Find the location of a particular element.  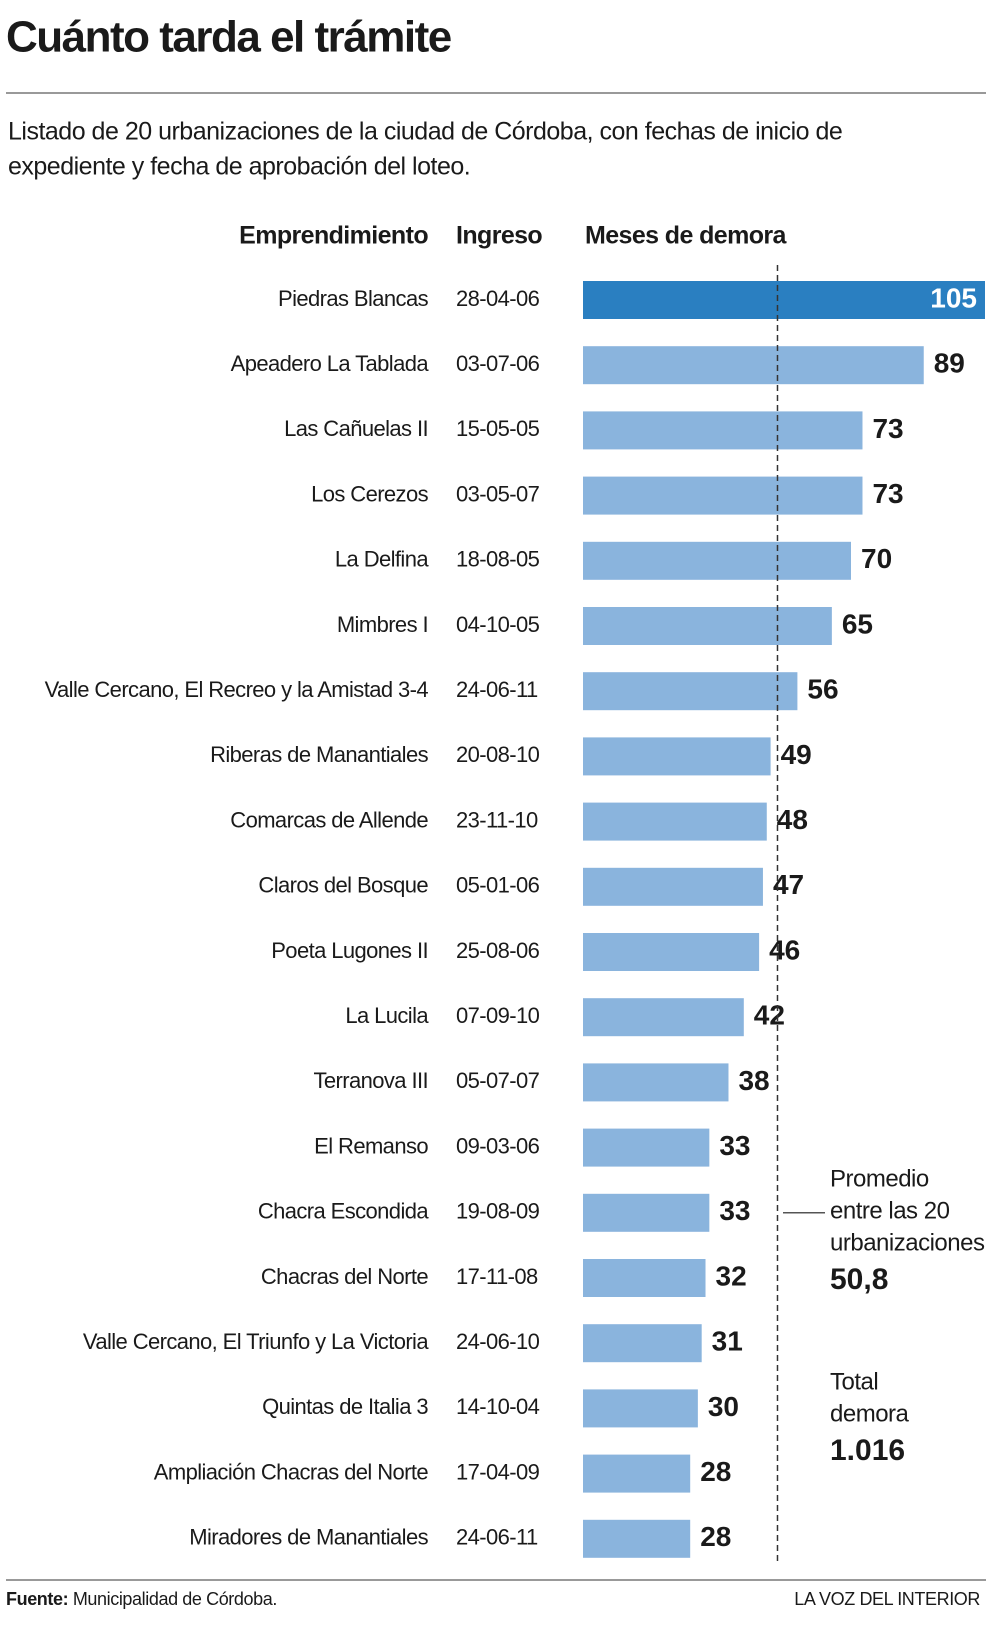

date-label: 03-05-07 is located at coordinates (498, 493).